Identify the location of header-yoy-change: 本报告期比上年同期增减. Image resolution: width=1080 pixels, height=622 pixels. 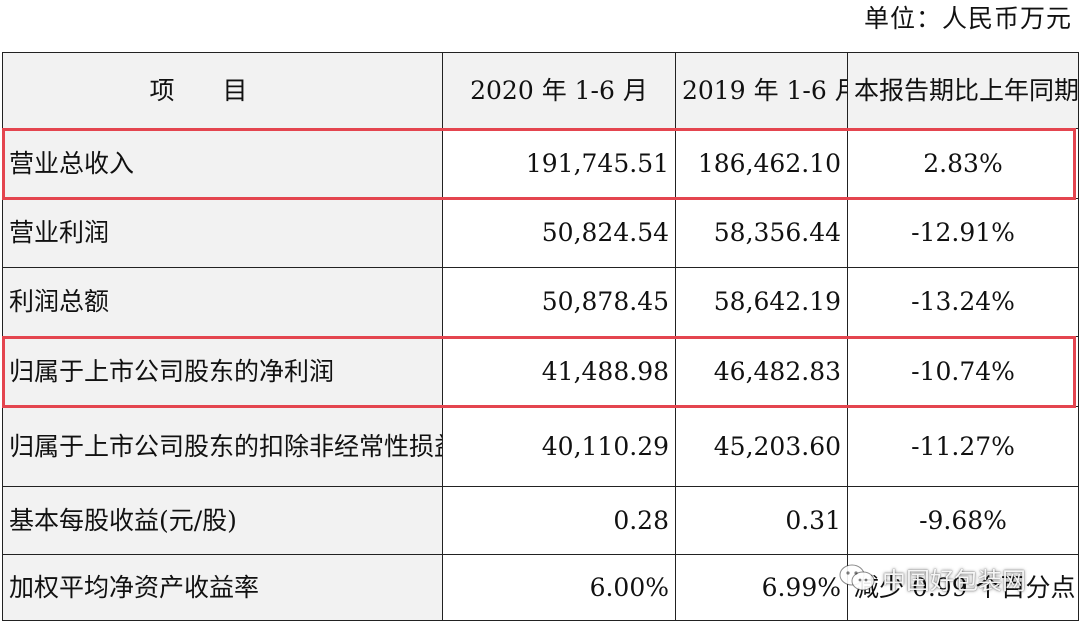
(963, 90).